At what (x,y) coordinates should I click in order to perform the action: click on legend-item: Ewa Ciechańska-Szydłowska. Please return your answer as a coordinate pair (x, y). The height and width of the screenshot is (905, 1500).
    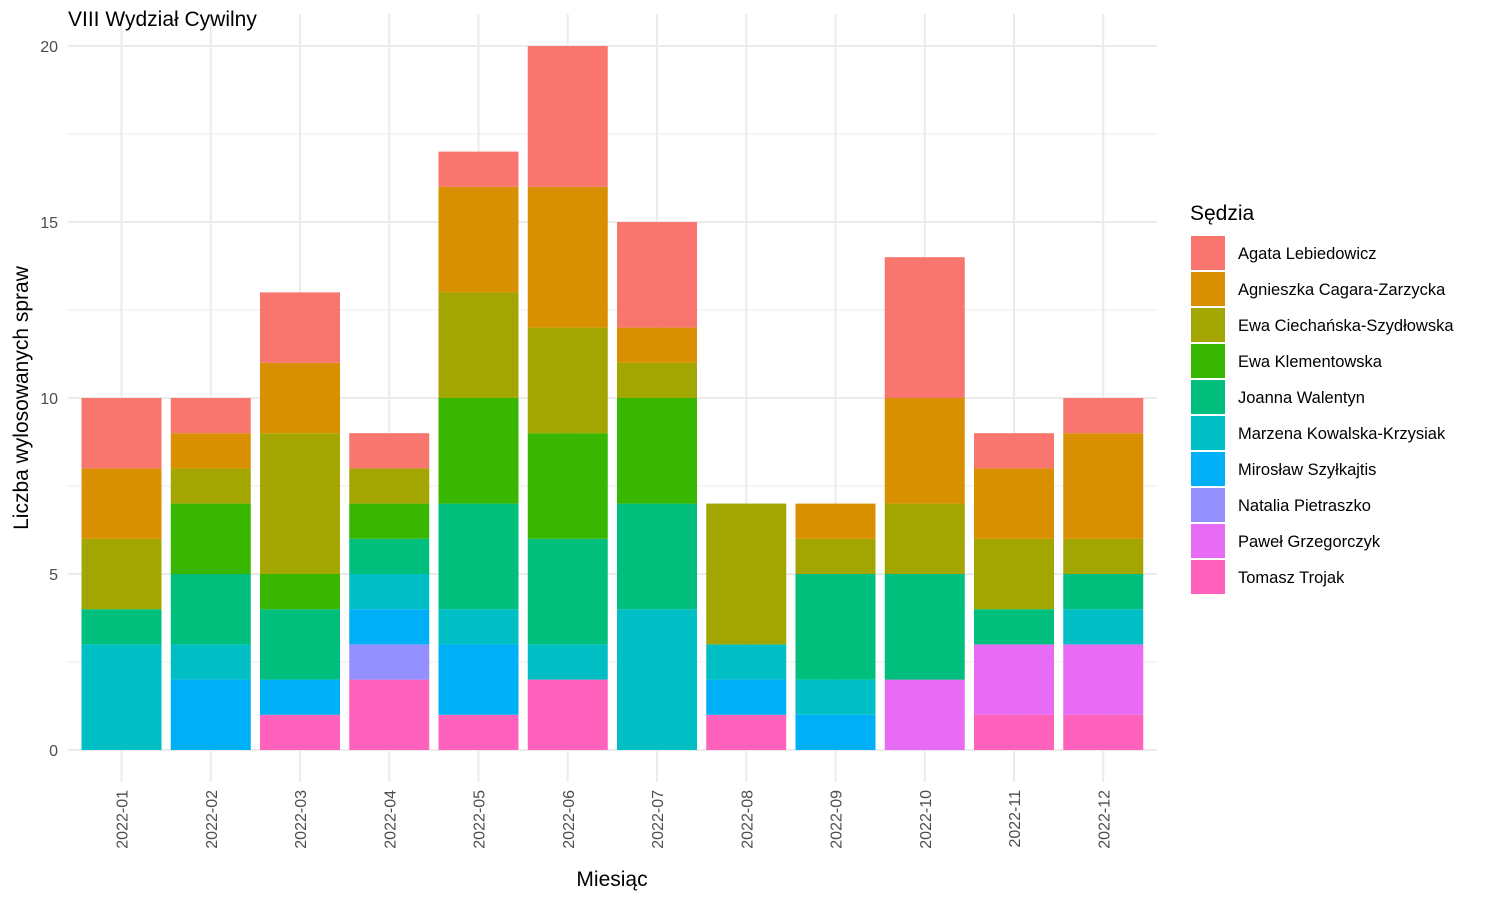
    Looking at the image, I should click on (1322, 325).